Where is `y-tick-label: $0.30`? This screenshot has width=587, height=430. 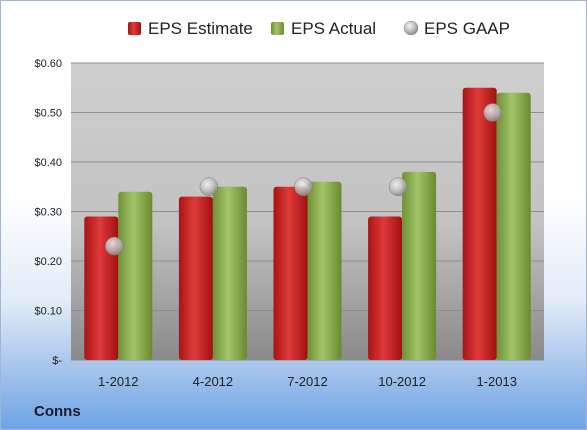 y-tick-label: $0.30 is located at coordinates (48, 213).